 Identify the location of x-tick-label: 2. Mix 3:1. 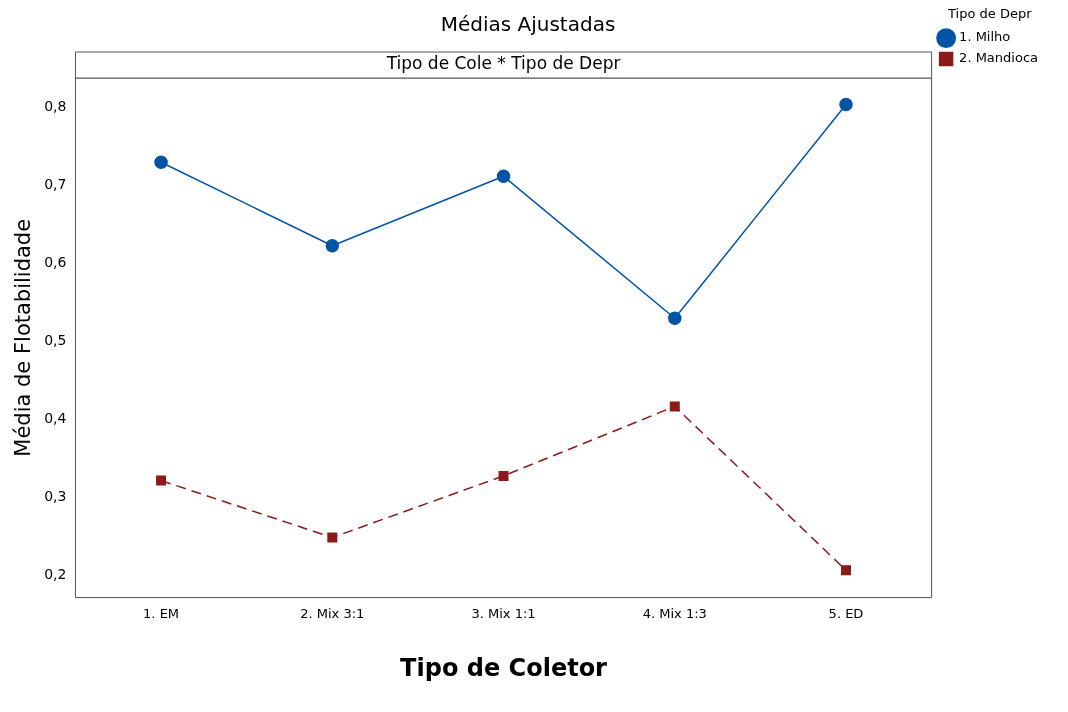
(332, 613).